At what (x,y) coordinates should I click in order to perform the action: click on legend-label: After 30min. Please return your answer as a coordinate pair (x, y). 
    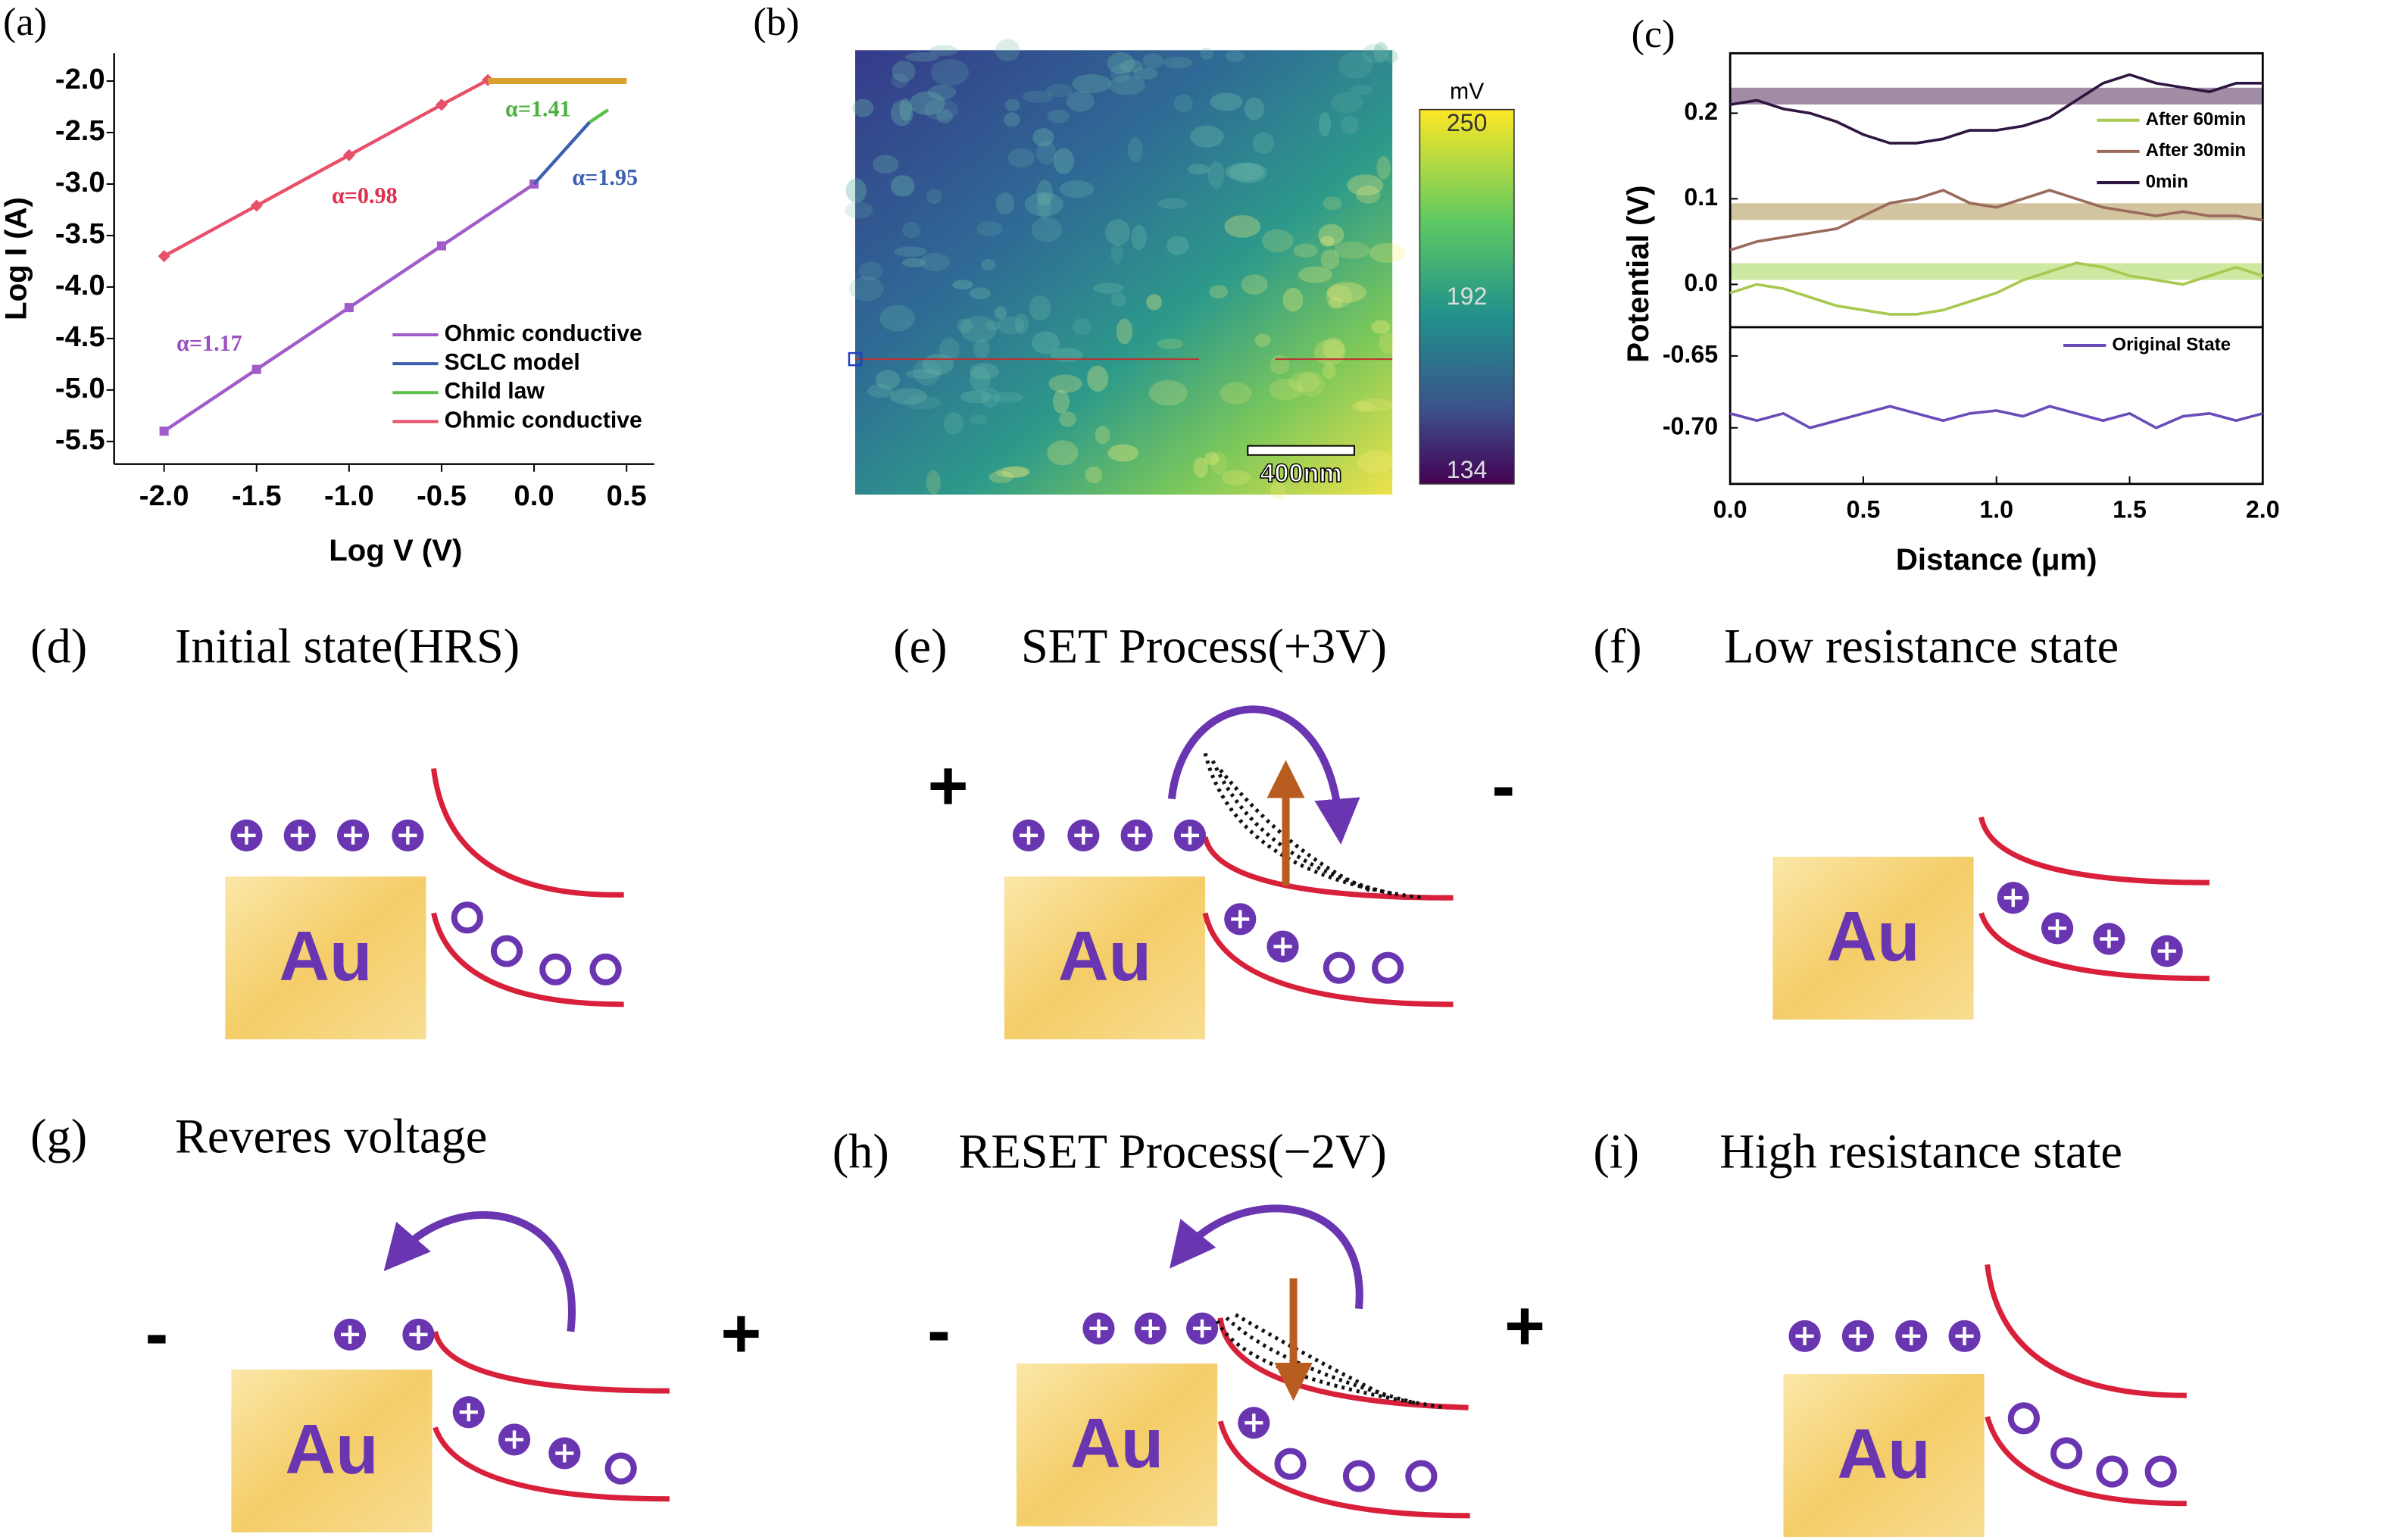
    Looking at the image, I should click on (2196, 150).